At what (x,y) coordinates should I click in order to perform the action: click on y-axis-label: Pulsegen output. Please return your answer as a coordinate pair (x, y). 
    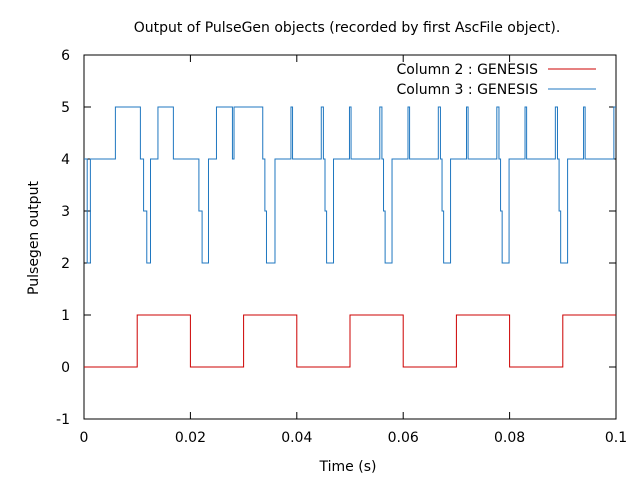
    Looking at the image, I should click on (34, 238).